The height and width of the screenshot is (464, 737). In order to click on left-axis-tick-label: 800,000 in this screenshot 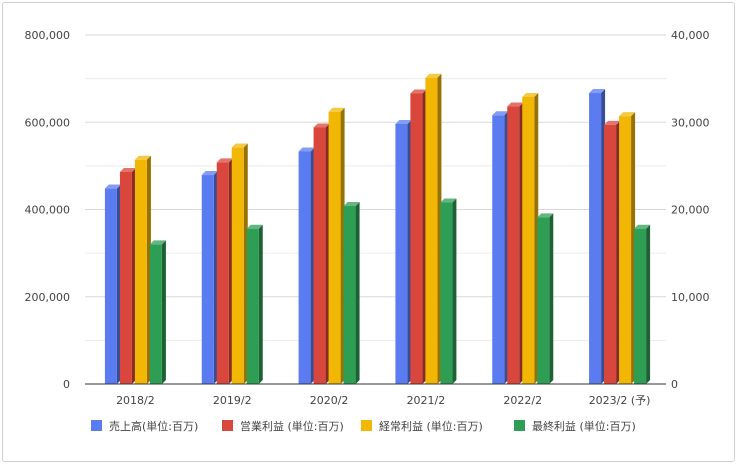, I will do `click(48, 35)`.